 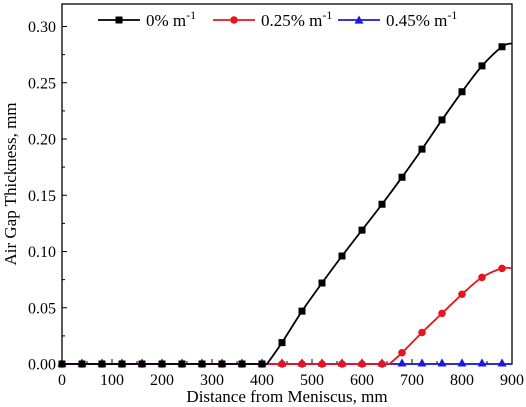 What do you see at coordinates (412, 380) in the screenshot?
I see `x-tick-label: 700` at bounding box center [412, 380].